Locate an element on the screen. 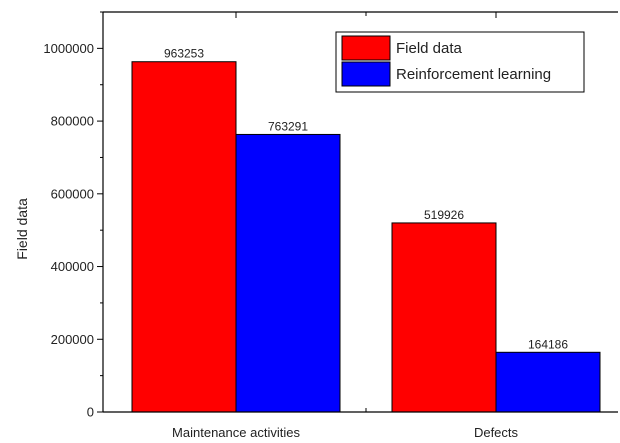 Image resolution: width=620 pixels, height=443 pixels. y-tick-label-5: 1000000 is located at coordinates (68, 48).